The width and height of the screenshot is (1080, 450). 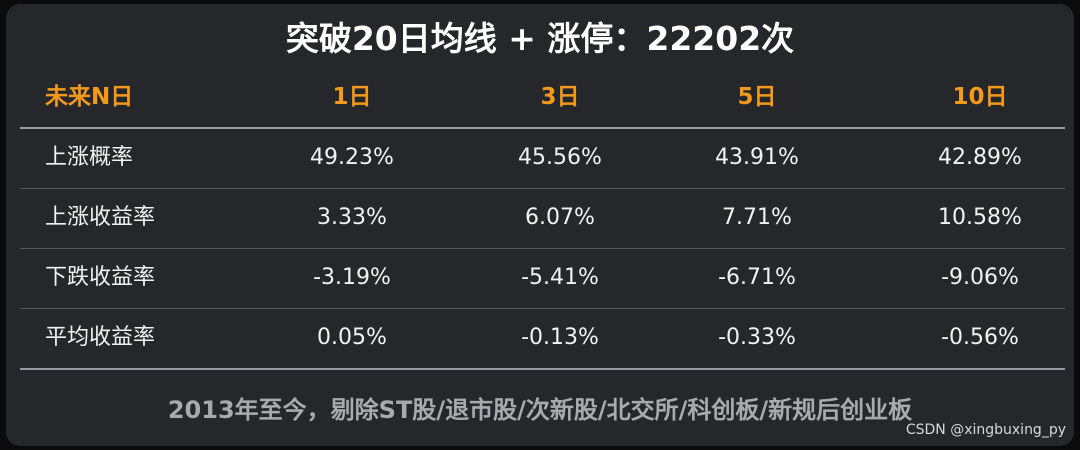 I want to click on row-label: 下跌收益率, so click(x=100, y=277).